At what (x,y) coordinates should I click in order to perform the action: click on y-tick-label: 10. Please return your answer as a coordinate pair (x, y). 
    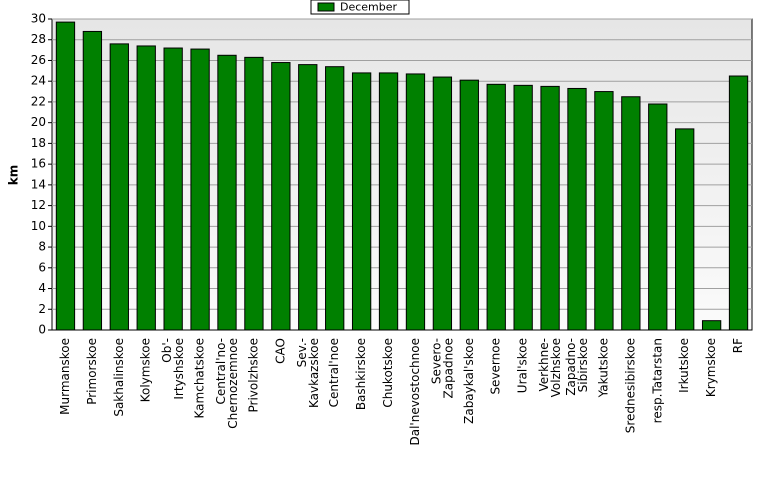
    Looking at the image, I should click on (38, 226).